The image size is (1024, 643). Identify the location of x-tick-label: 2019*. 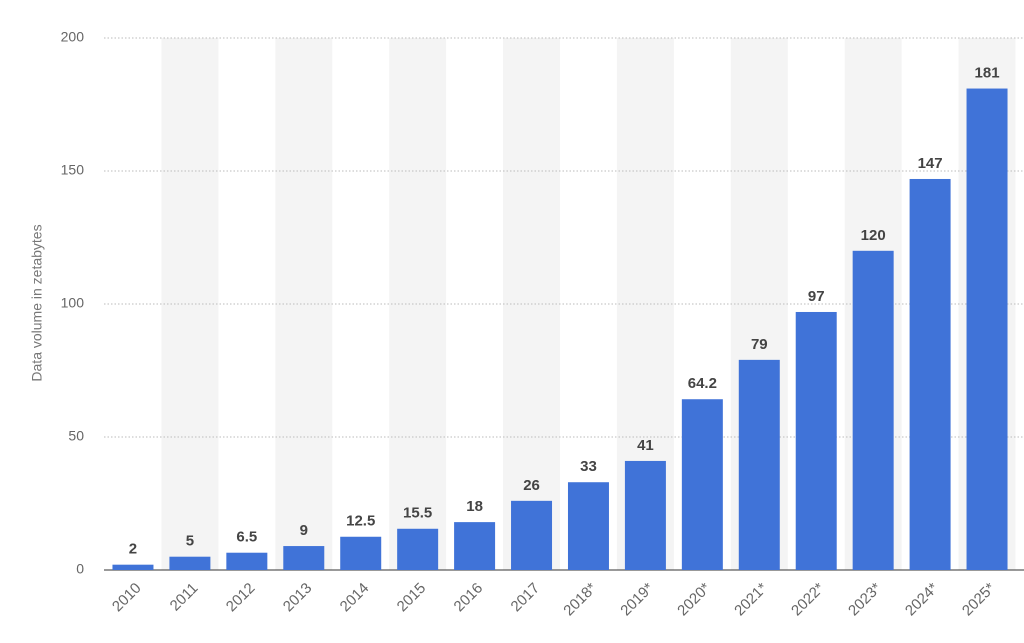
(637, 600).